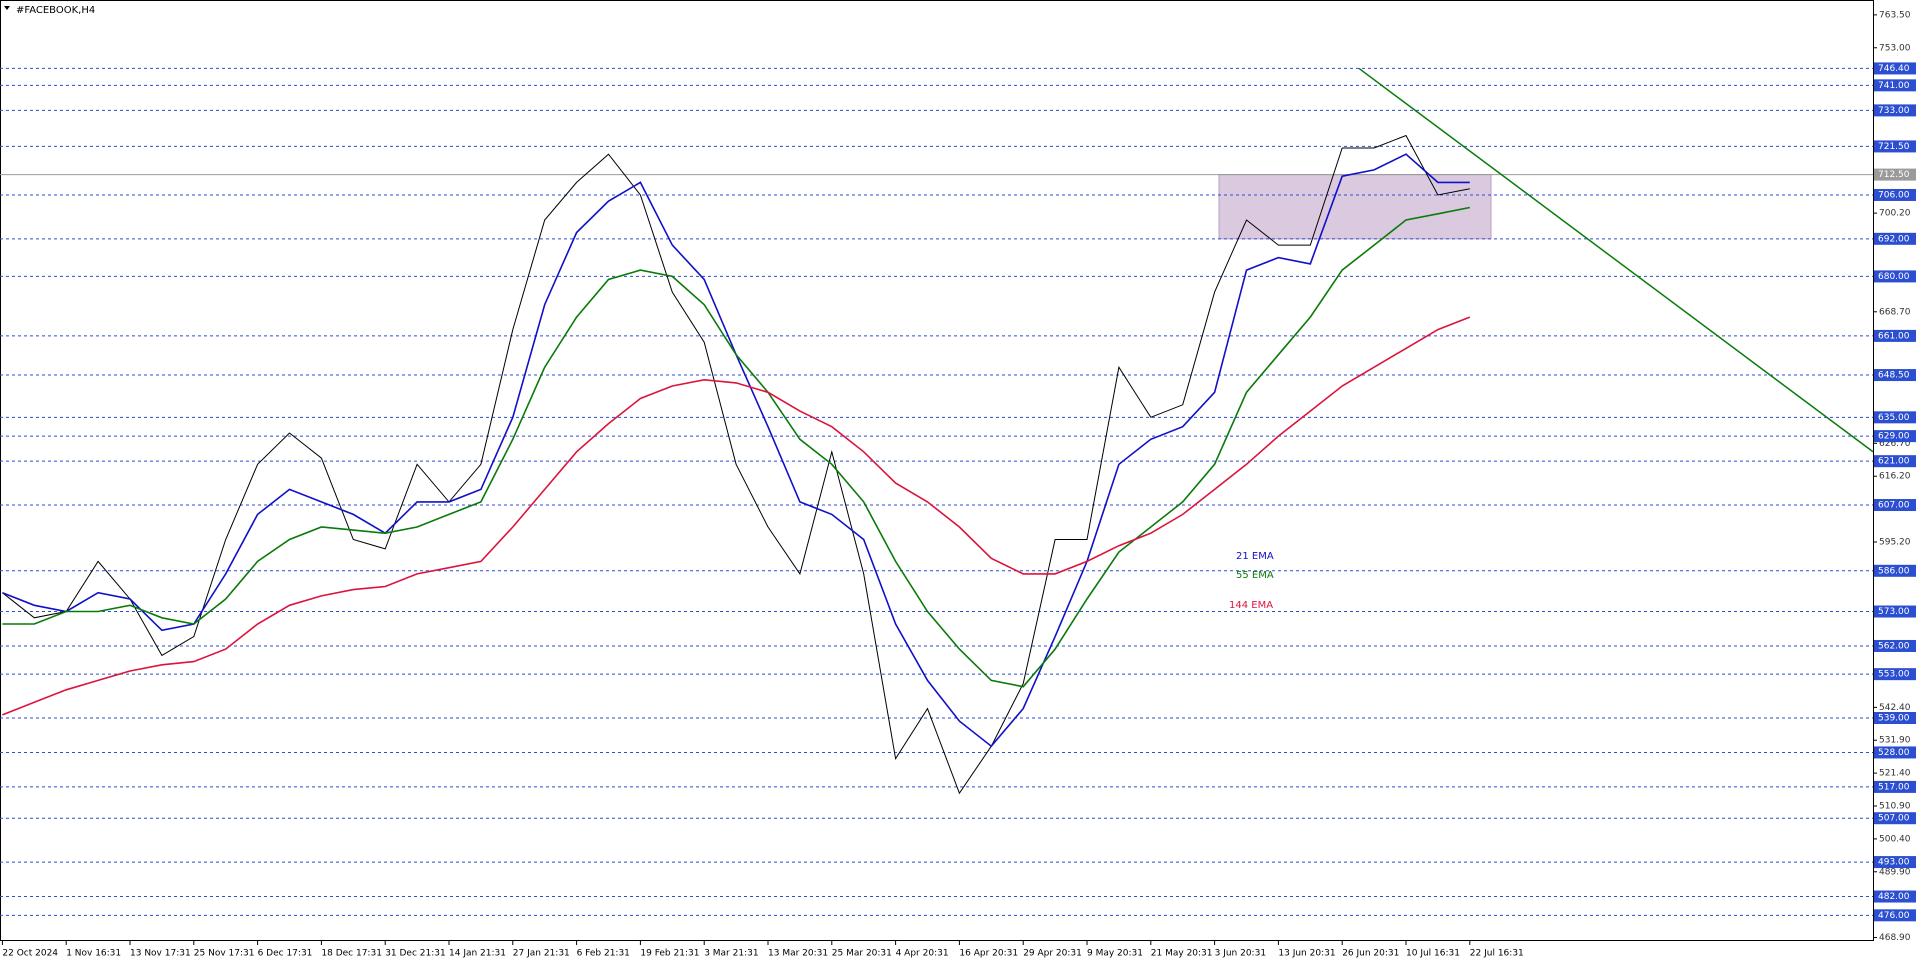 This screenshot has width=1916, height=963. Describe the element at coordinates (160, 954) in the screenshot. I see `x-tick-label: 13 Nov 17:31` at that location.